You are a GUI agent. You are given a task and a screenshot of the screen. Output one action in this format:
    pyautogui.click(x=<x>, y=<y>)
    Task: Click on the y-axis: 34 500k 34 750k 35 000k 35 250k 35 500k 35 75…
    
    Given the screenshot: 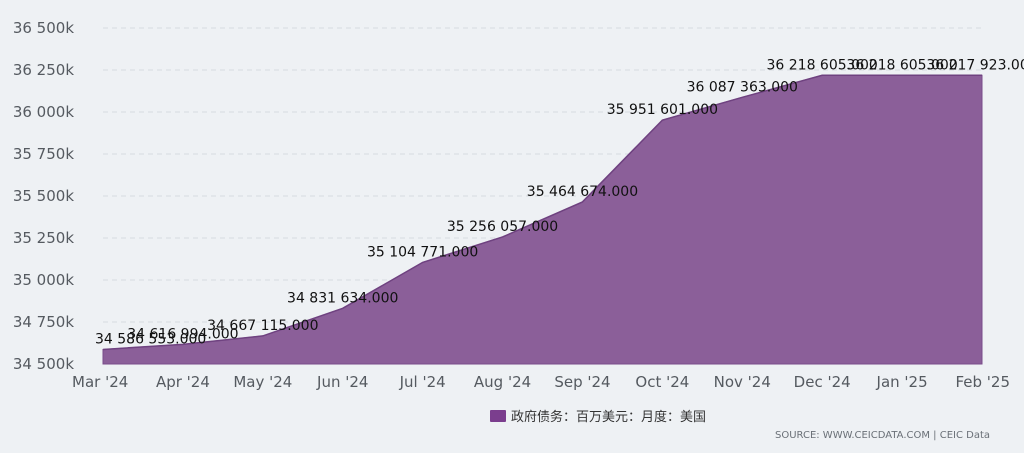 What is the action you would take?
    pyautogui.click(x=43, y=196)
    